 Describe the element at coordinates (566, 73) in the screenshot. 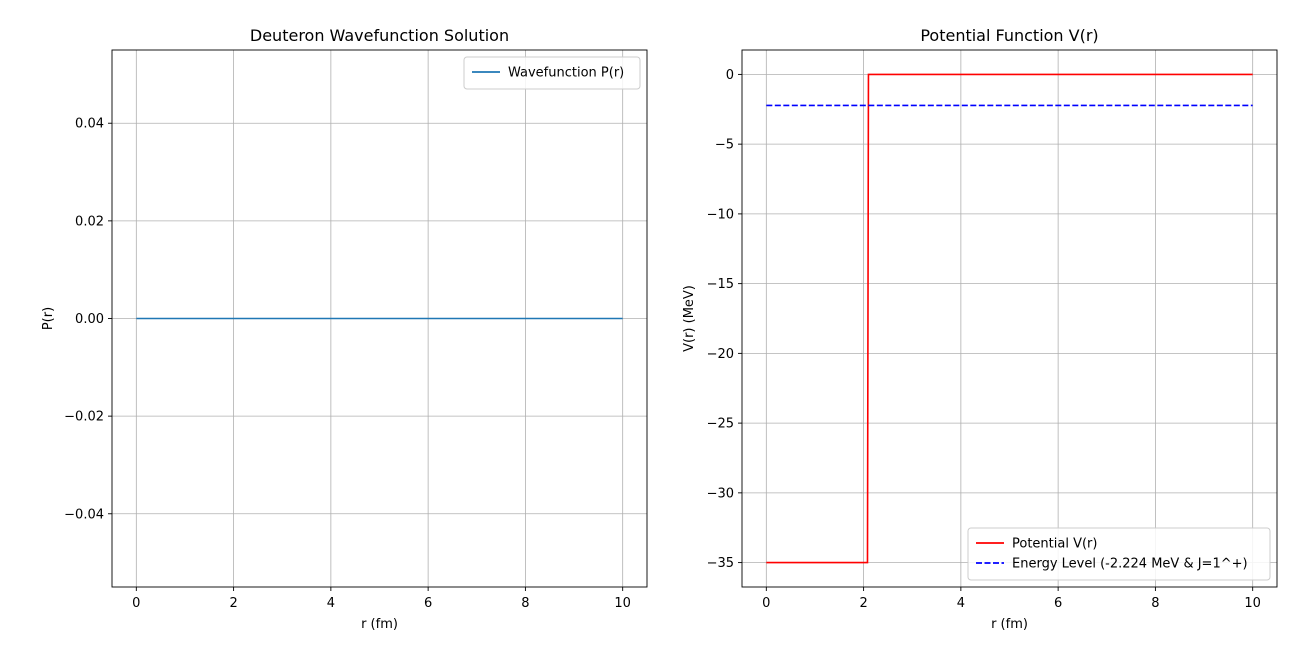

I see `legend-label-1: Wavefunction P(r)` at that location.